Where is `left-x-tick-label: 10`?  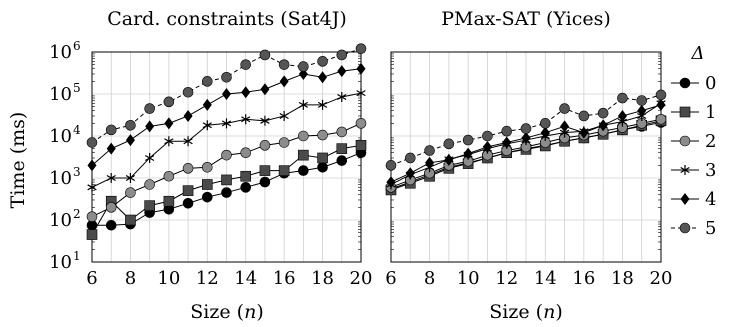
left-x-tick-label: 10 is located at coordinates (168, 278).